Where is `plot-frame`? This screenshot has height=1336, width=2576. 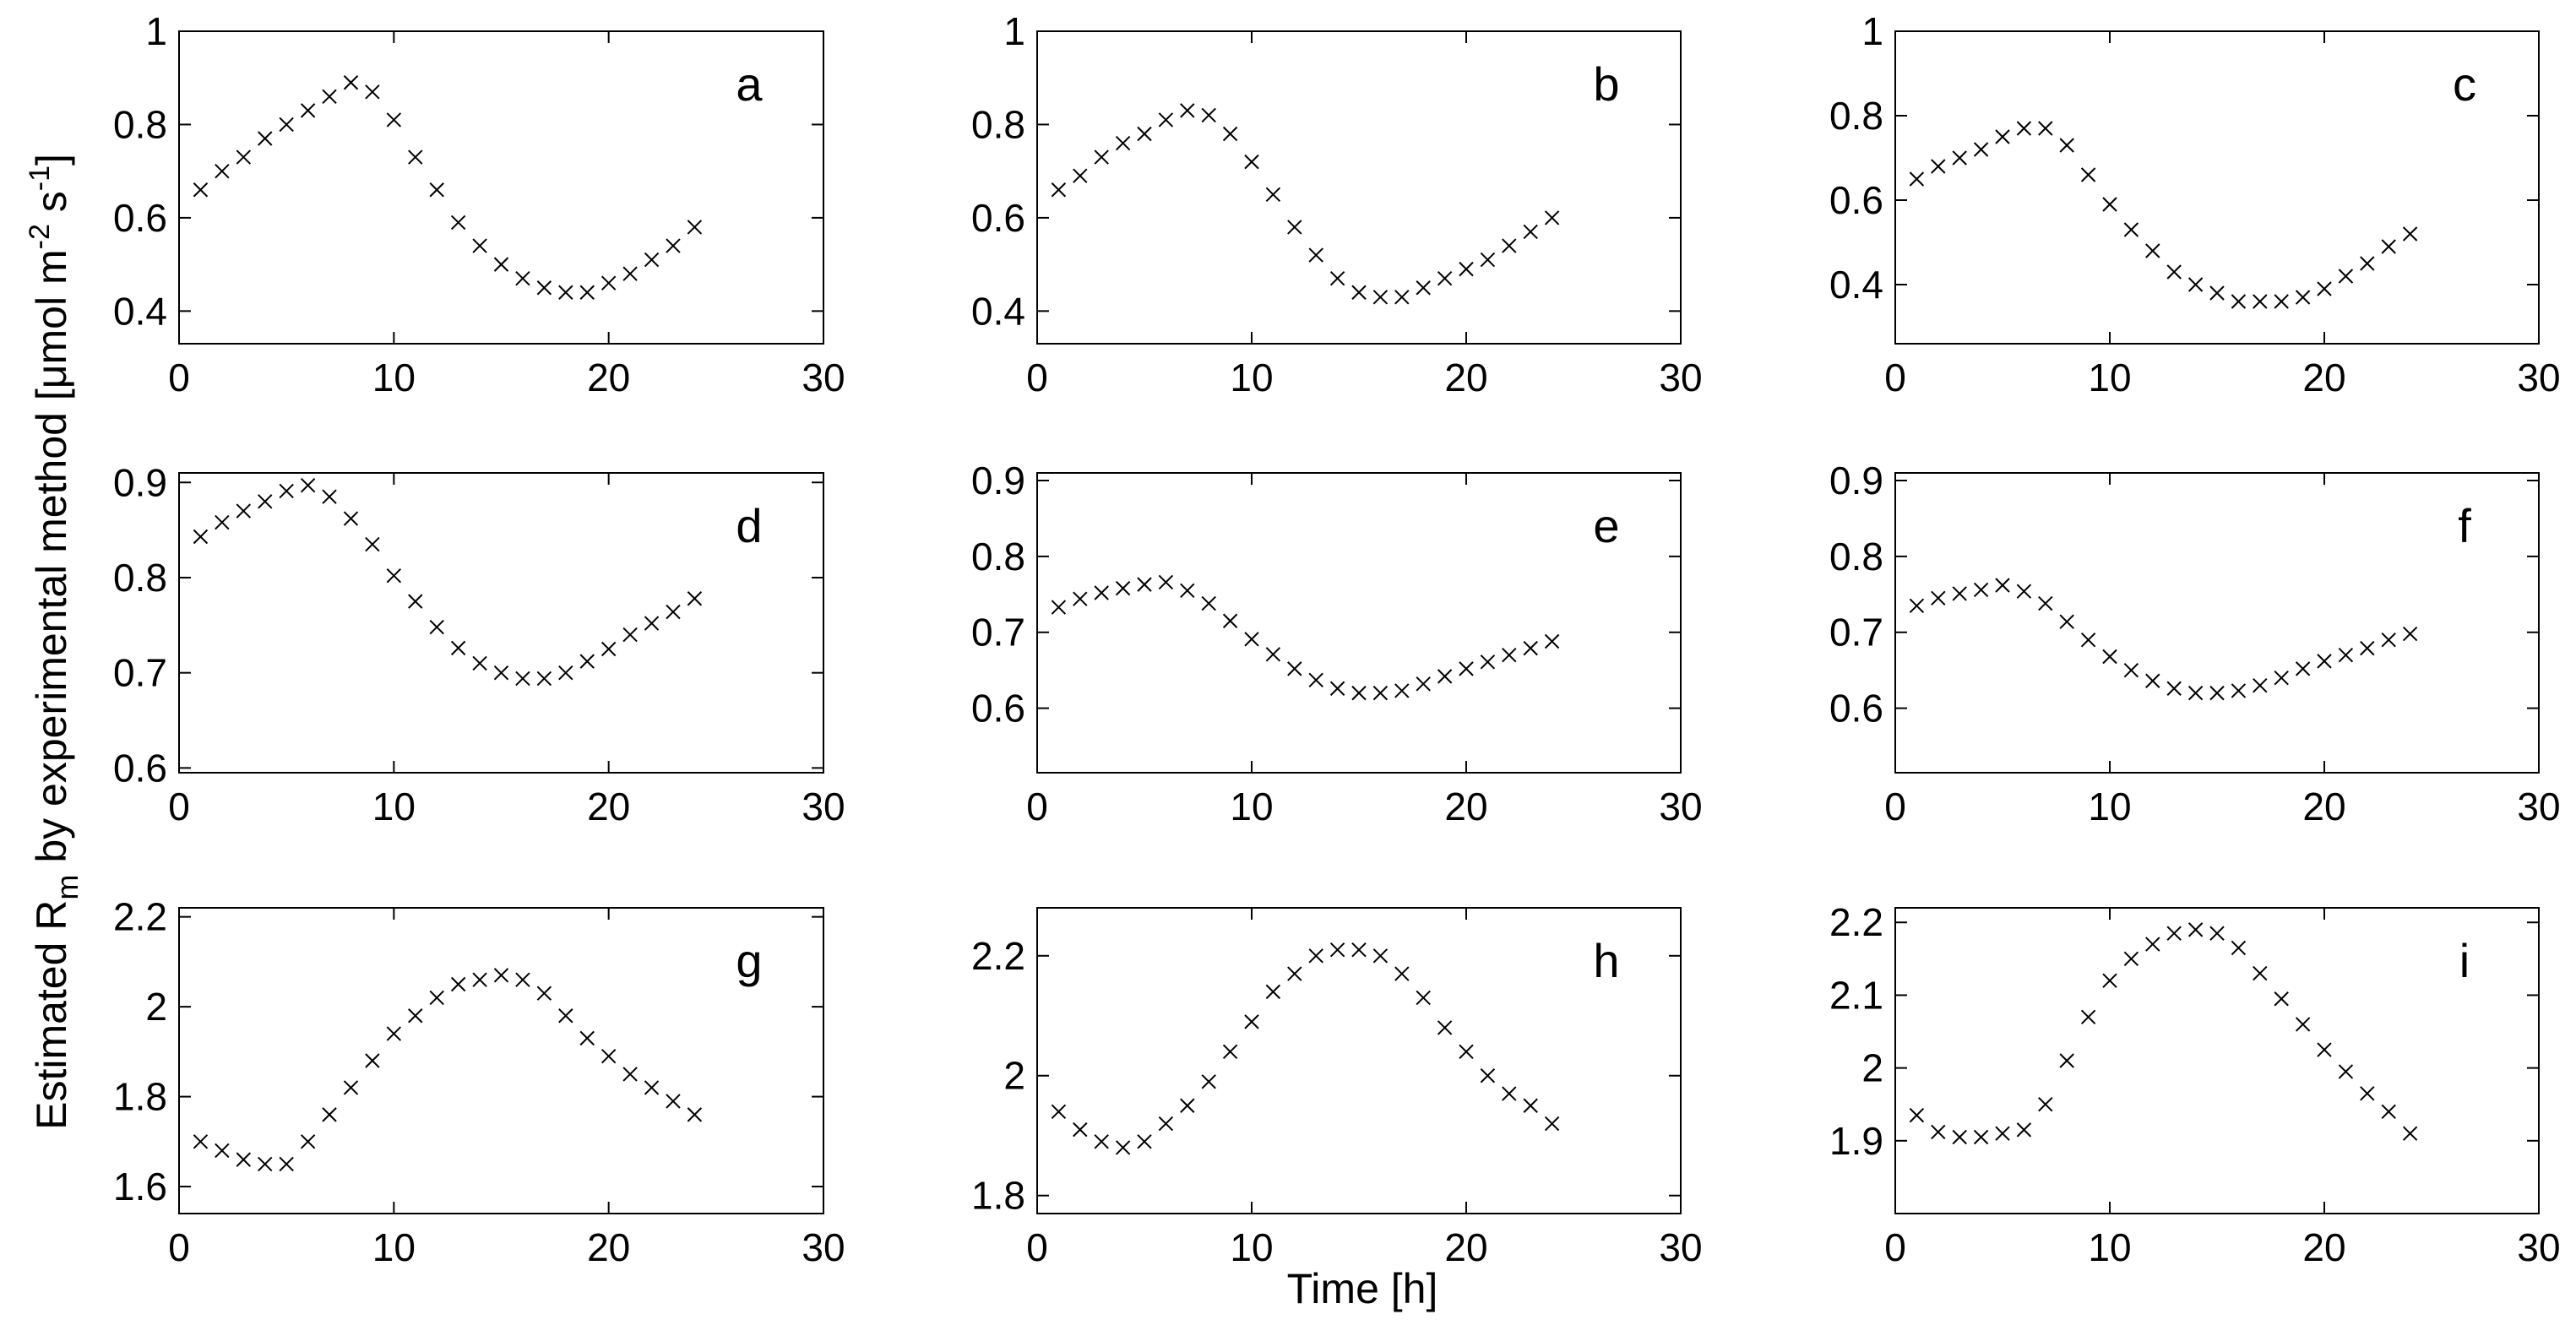 plot-frame is located at coordinates (1359, 188).